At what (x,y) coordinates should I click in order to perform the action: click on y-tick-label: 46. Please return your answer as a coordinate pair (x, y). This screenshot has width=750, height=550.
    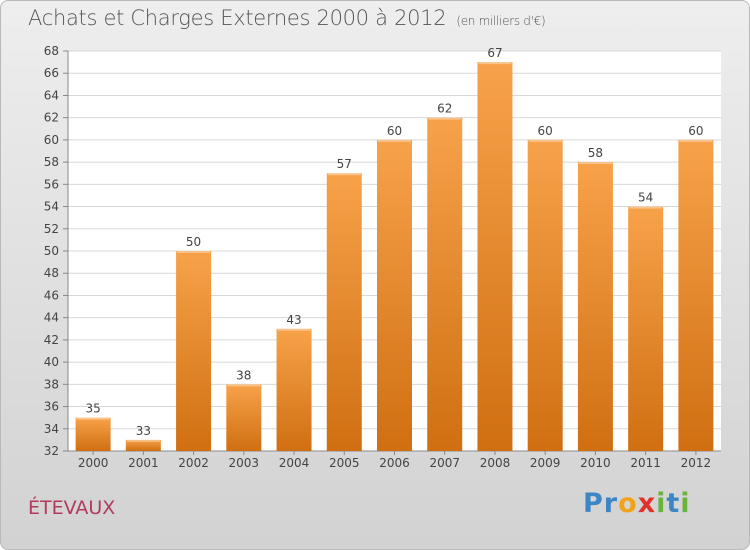
    Looking at the image, I should click on (51, 295).